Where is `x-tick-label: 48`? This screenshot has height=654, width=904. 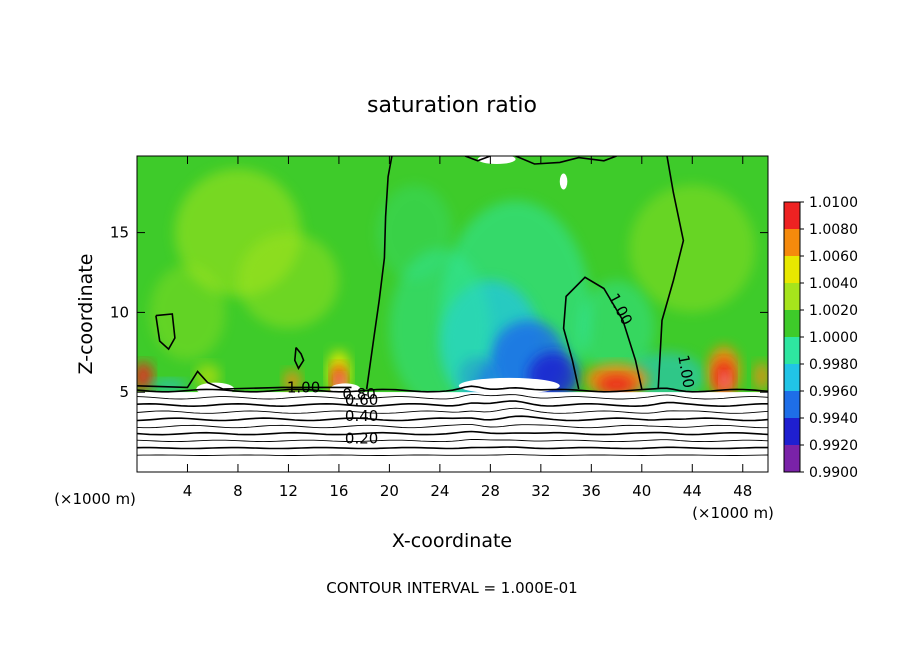 x-tick-label: 48 is located at coordinates (742, 491).